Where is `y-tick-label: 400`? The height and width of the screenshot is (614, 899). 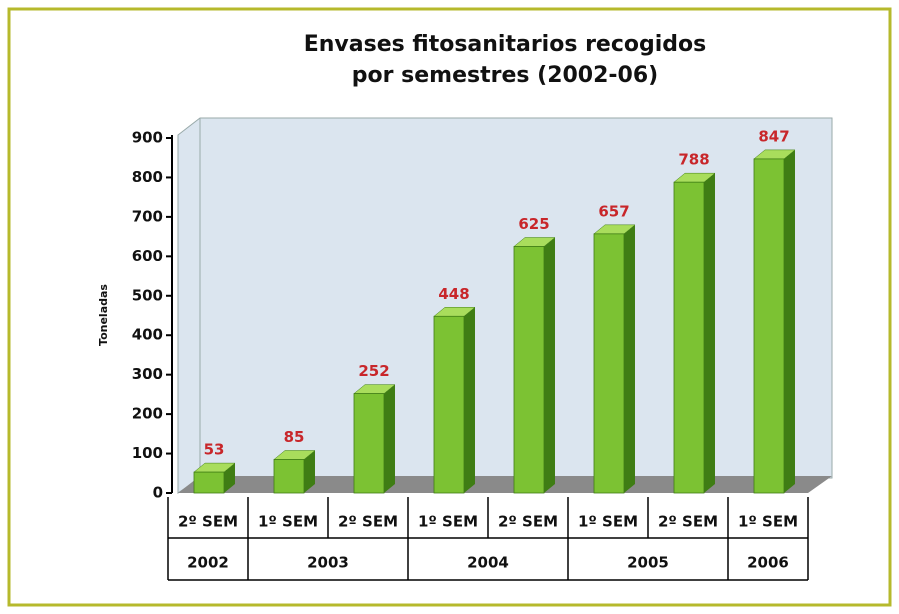 y-tick-label: 400 is located at coordinates (147, 335).